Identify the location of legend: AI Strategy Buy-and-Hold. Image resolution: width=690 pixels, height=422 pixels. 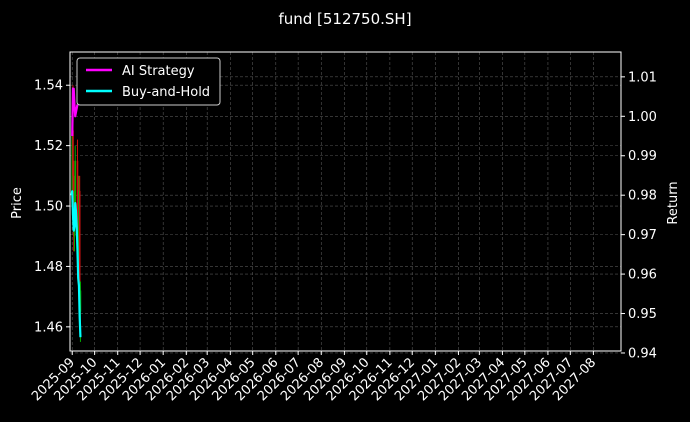
(148, 81).